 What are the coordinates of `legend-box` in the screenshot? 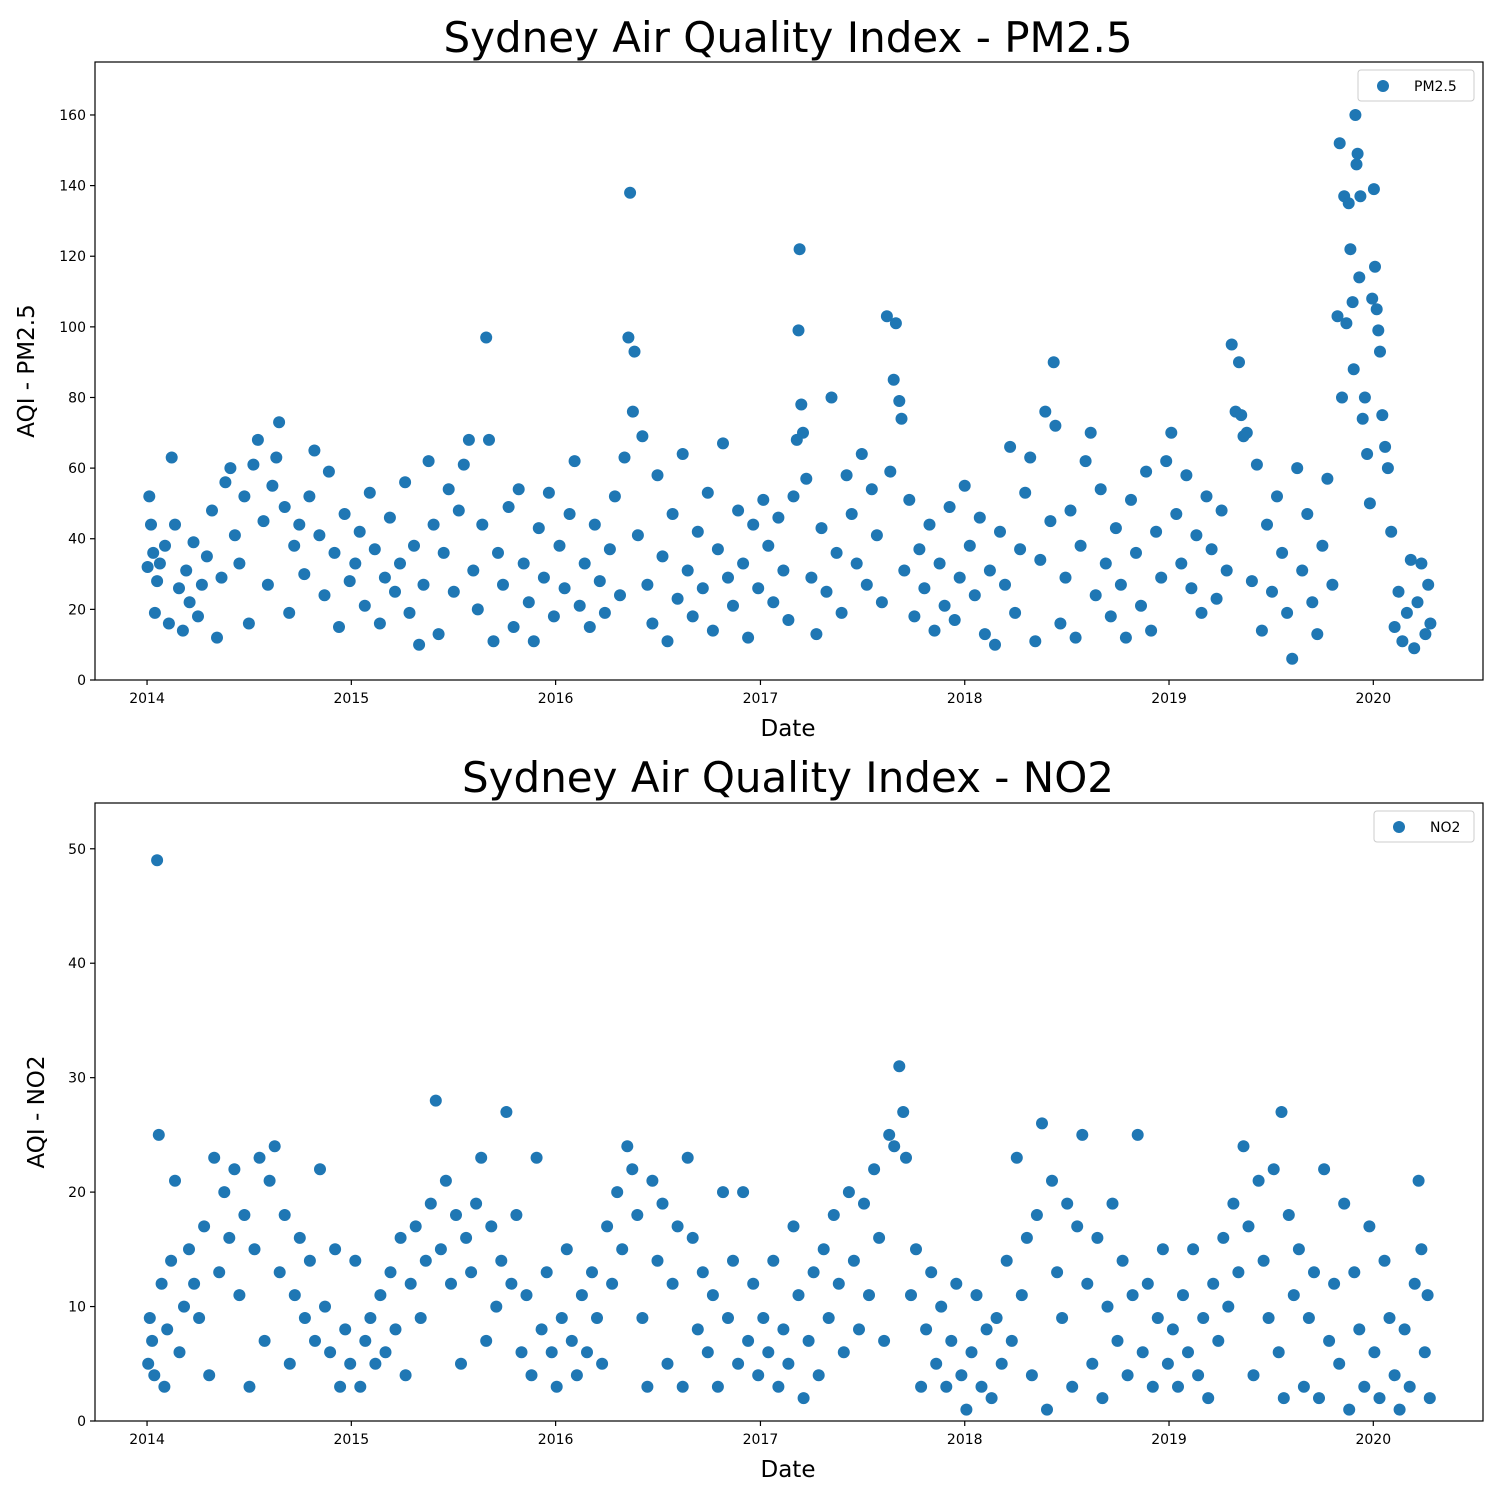 It's located at (1424, 826).